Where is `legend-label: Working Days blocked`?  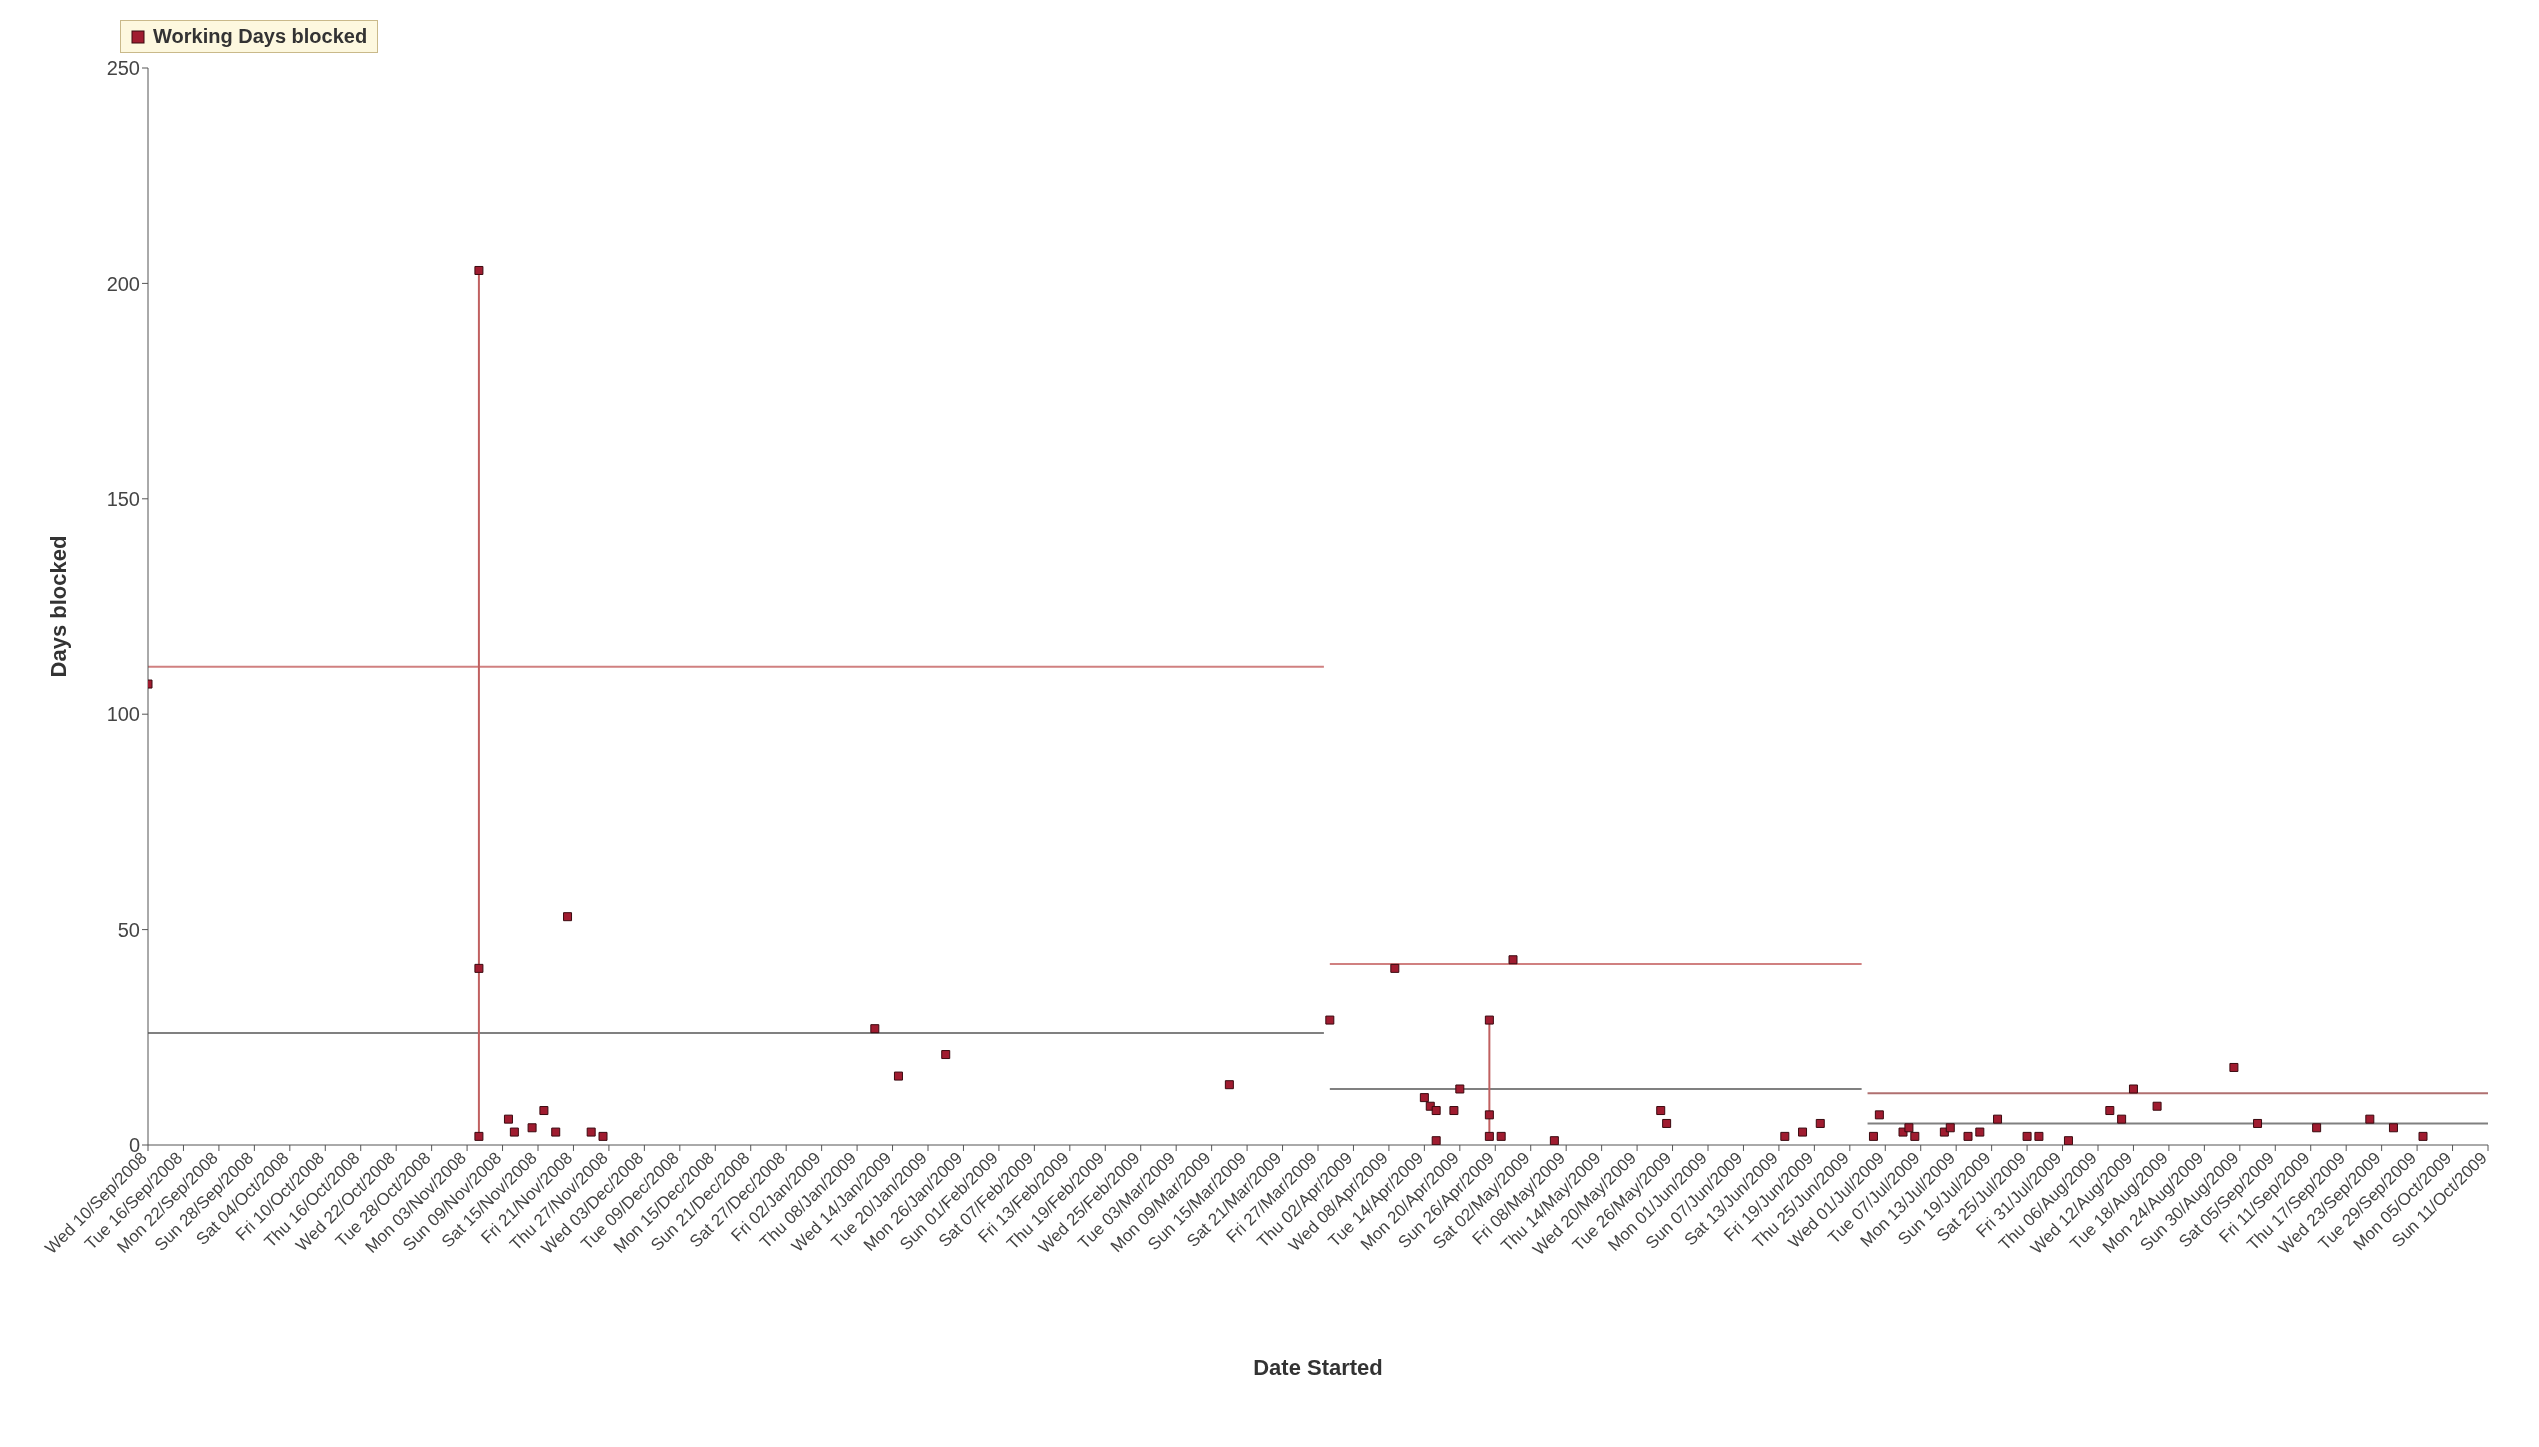 legend-label: Working Days blocked is located at coordinates (260, 36).